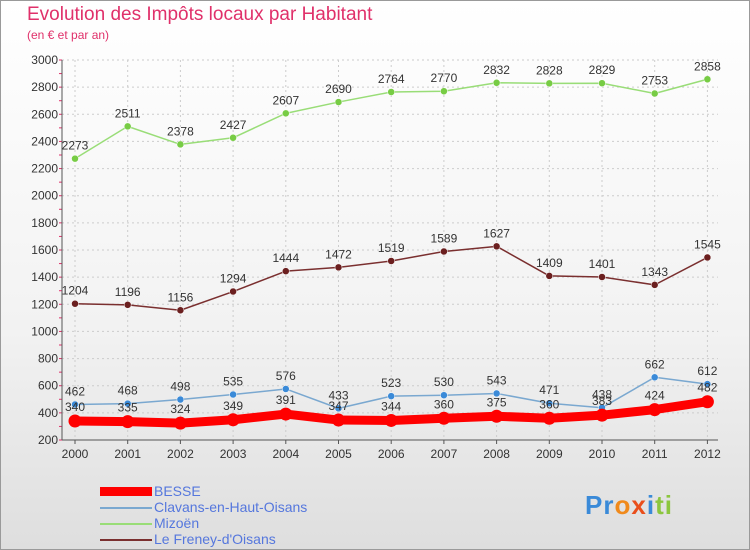  What do you see at coordinates (126, 524) in the screenshot?
I see `legend-swatch-mizoen` at bounding box center [126, 524].